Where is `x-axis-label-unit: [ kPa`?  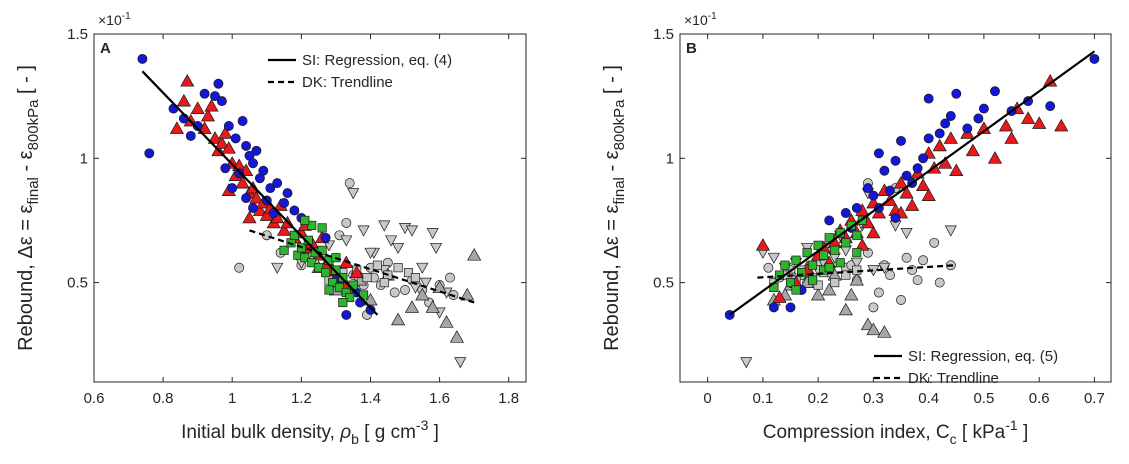
x-axis-label-unit: [ kPa is located at coordinates (981, 432).